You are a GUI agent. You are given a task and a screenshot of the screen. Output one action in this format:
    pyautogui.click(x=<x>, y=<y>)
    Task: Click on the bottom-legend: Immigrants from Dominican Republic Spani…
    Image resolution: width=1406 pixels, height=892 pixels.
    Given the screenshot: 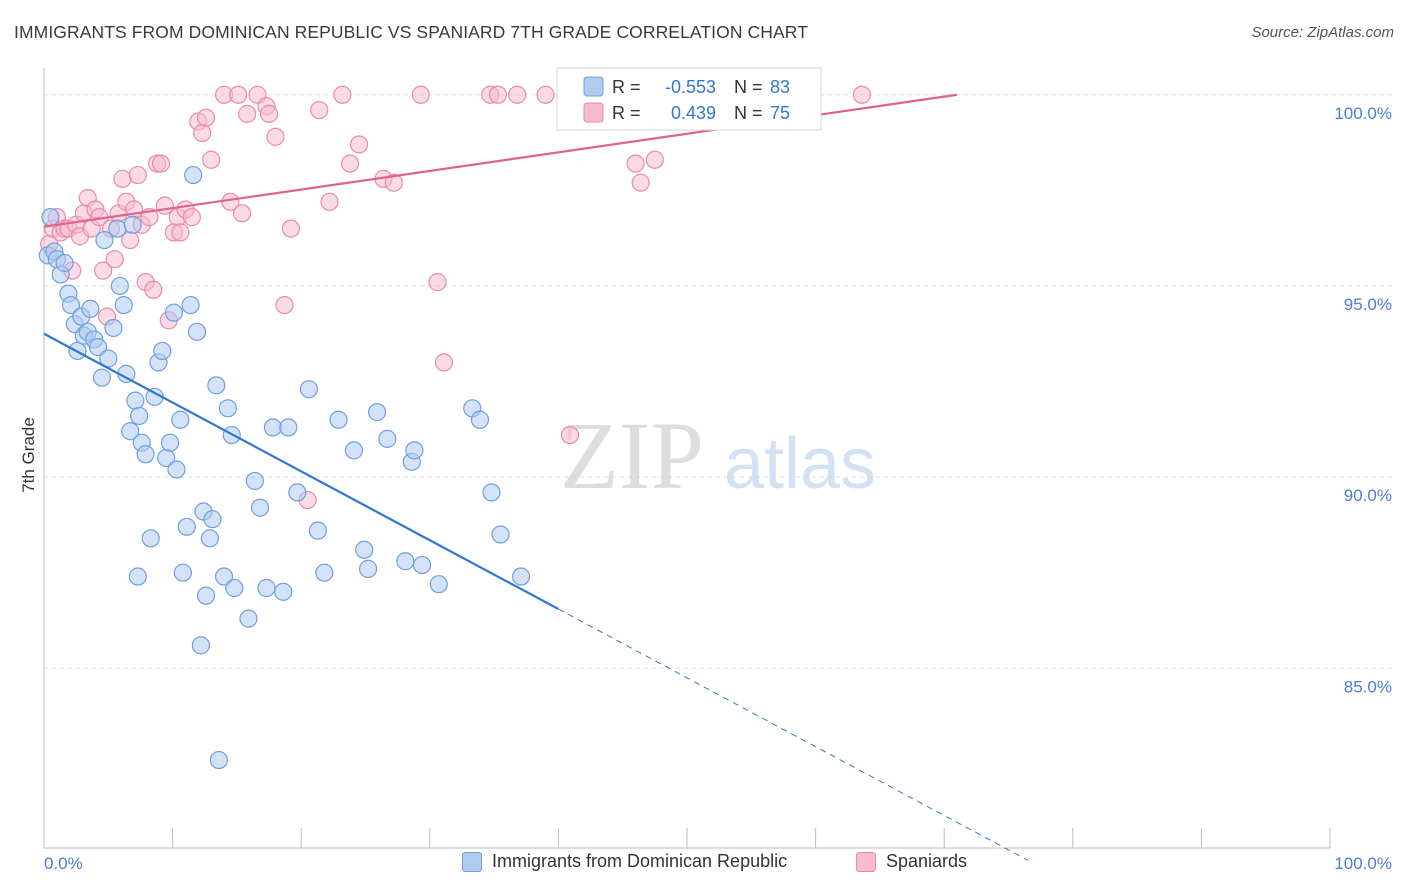 What is the action you would take?
    pyautogui.click(x=703, y=864)
    